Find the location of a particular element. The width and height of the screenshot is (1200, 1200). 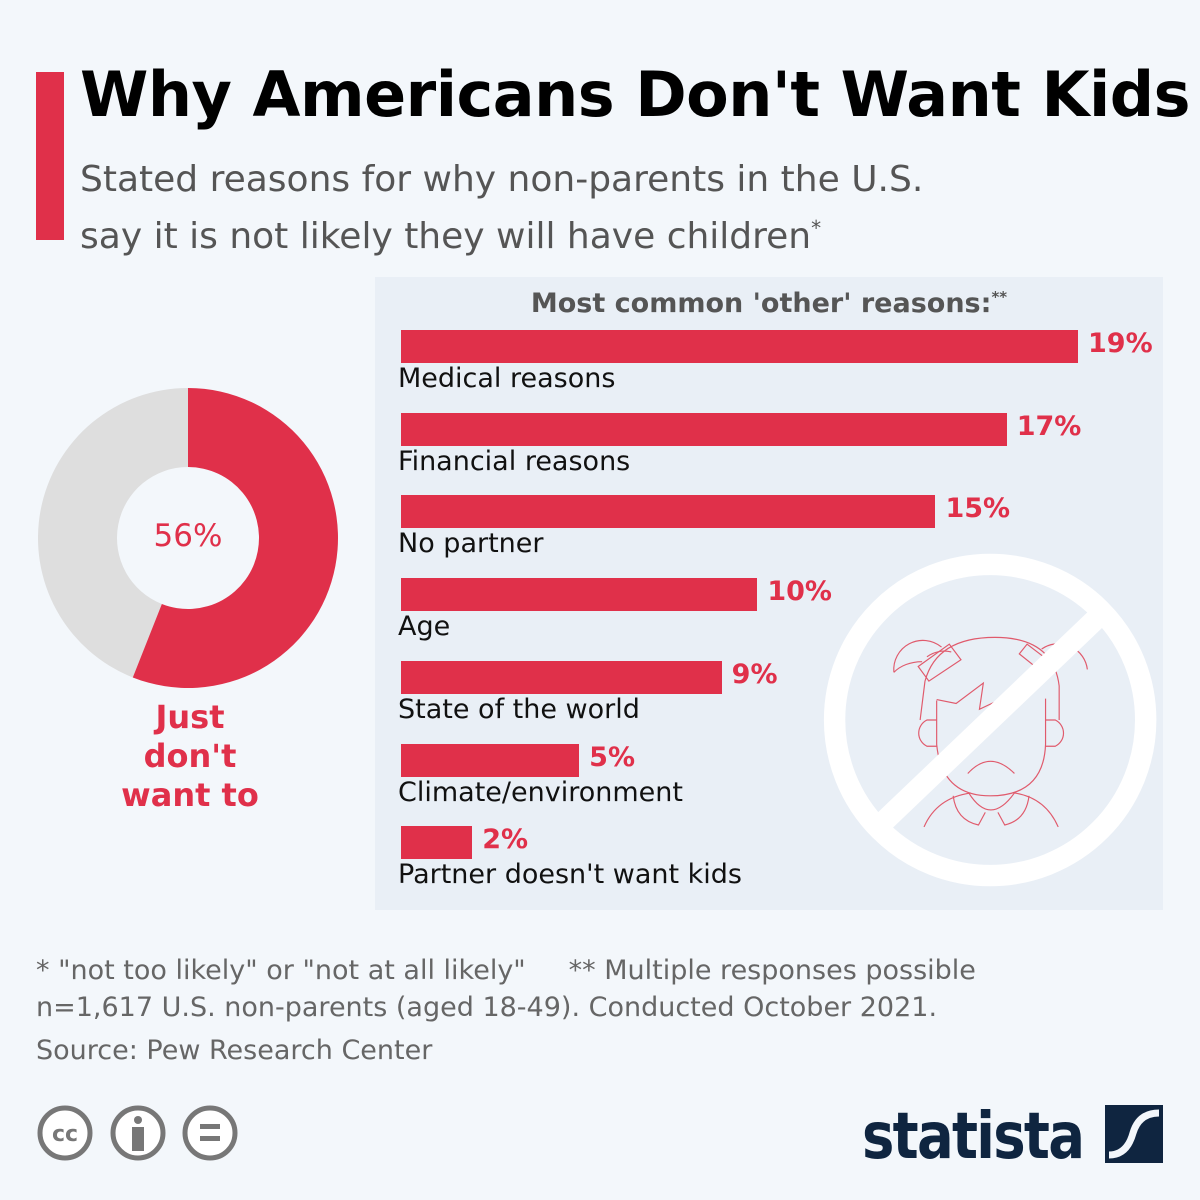

donut-segment-just-dont-want is located at coordinates (235, 538).